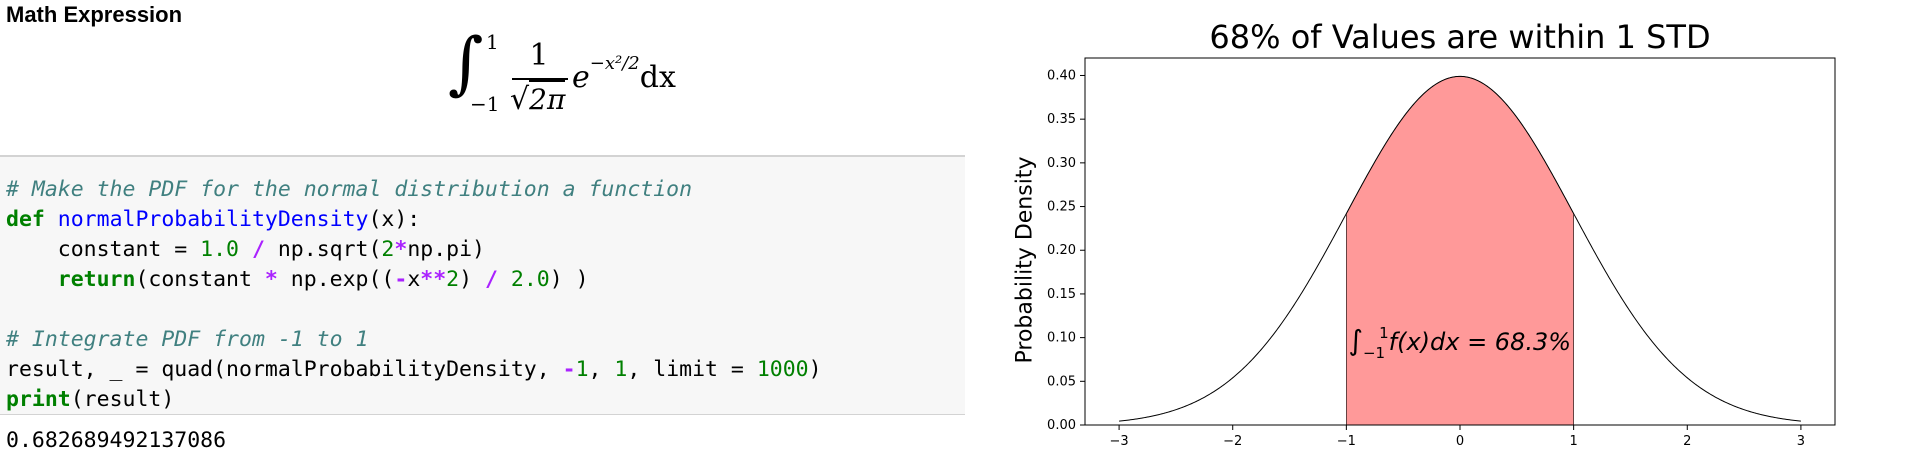  I want to click on code-line: def normalProbabilityDensity(x):, so click(213, 219).